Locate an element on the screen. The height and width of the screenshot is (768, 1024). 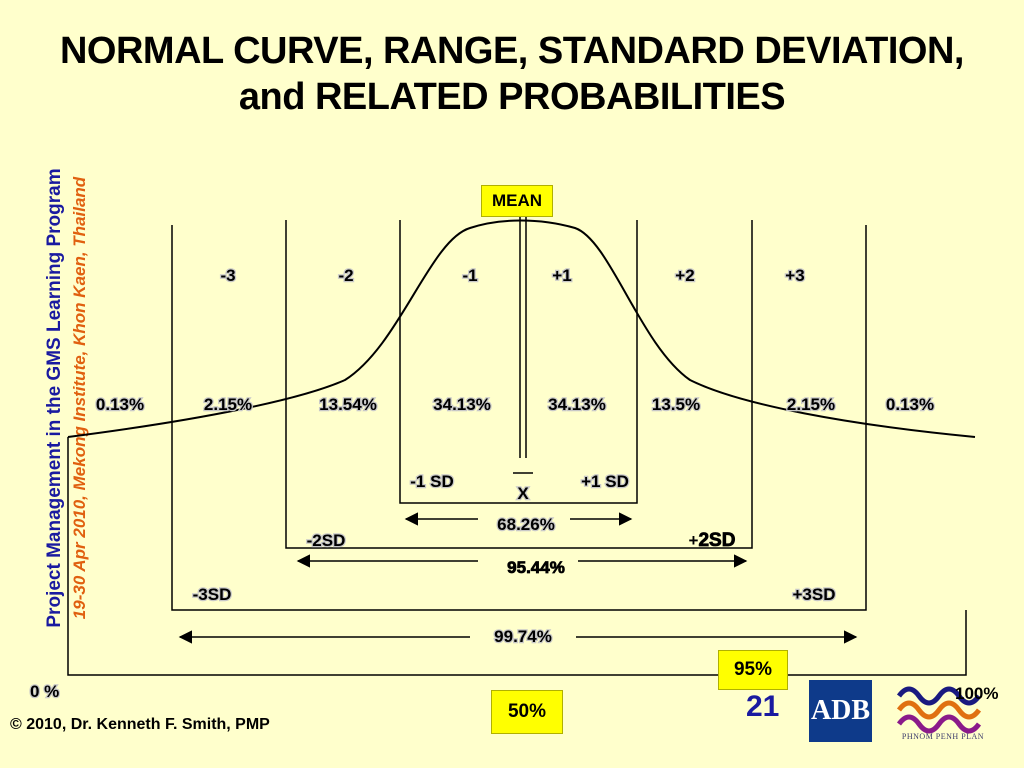
pct-100-label: 100% is located at coordinates (977, 693).